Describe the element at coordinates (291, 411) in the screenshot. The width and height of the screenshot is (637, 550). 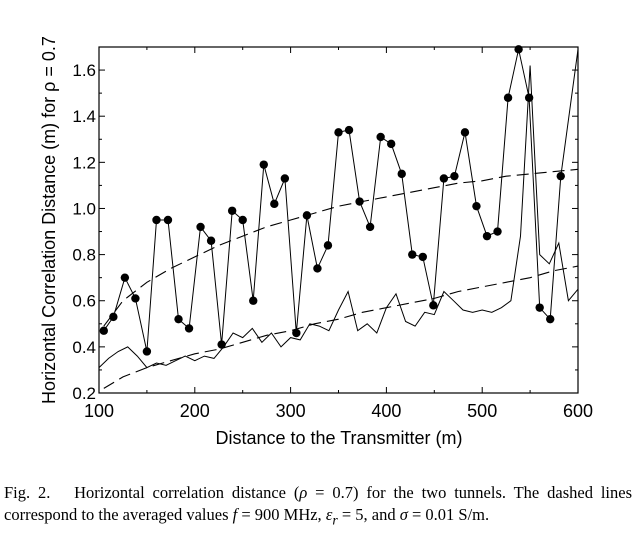
I see `x-tick-label: 300` at that location.